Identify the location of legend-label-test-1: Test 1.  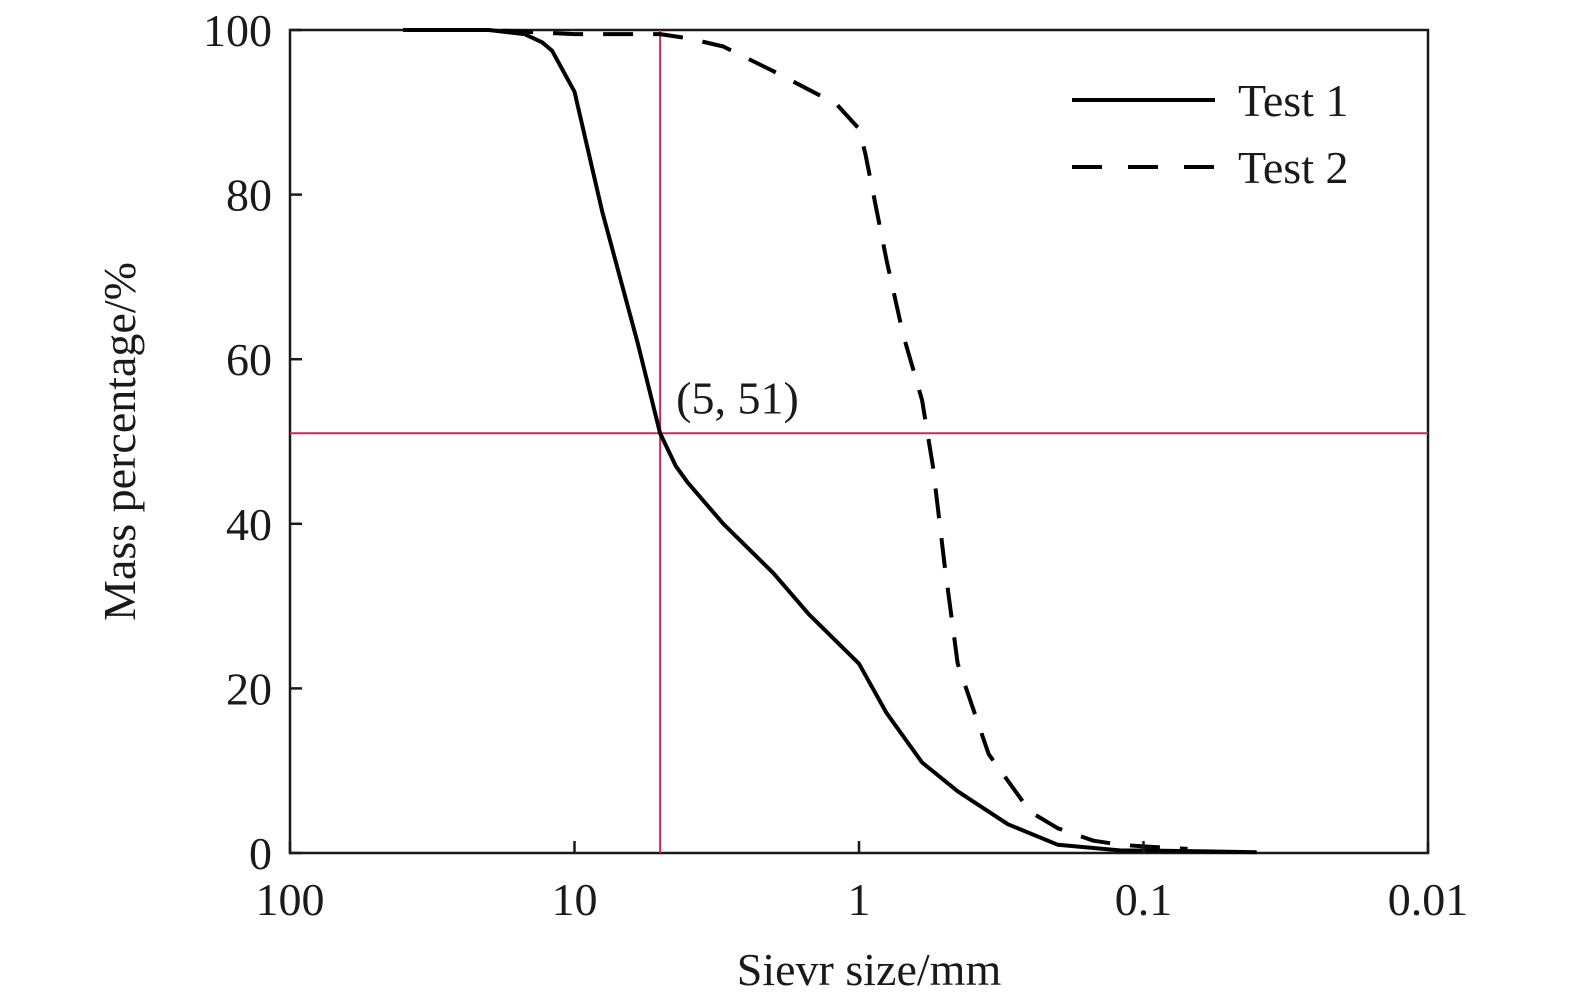
(1293, 100).